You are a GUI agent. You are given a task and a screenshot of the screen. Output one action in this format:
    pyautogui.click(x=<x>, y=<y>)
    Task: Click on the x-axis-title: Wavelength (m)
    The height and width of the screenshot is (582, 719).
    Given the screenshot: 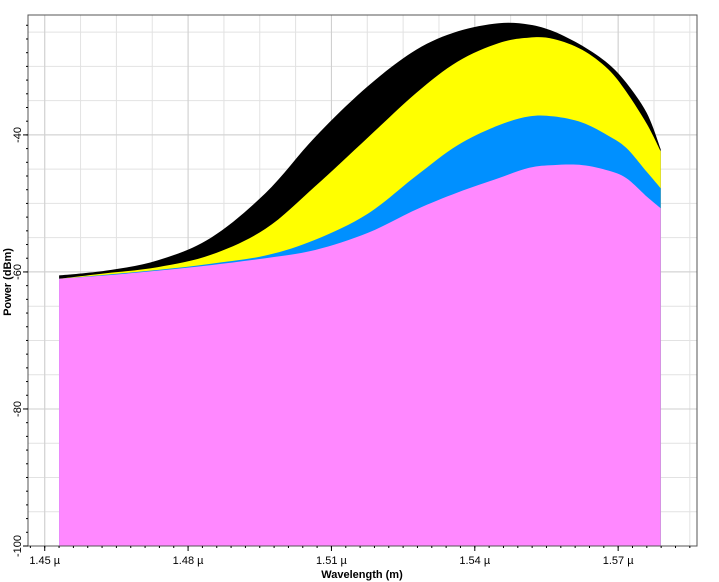 What is the action you would take?
    pyautogui.click(x=362, y=575)
    